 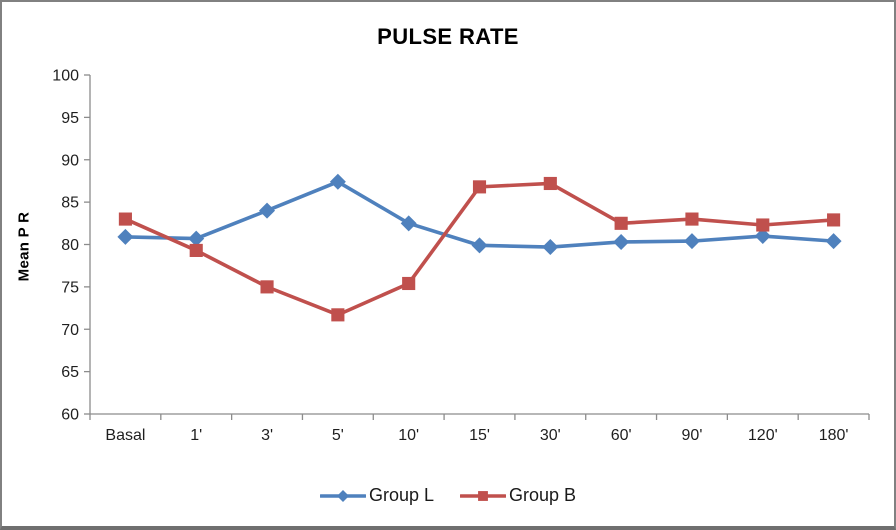 What do you see at coordinates (621, 435) in the screenshot?
I see `x-tick-label: 60'` at bounding box center [621, 435].